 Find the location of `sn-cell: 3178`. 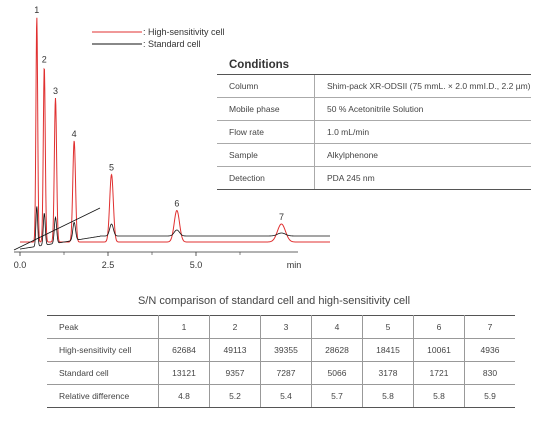

sn-cell: 3178 is located at coordinates (388, 373).